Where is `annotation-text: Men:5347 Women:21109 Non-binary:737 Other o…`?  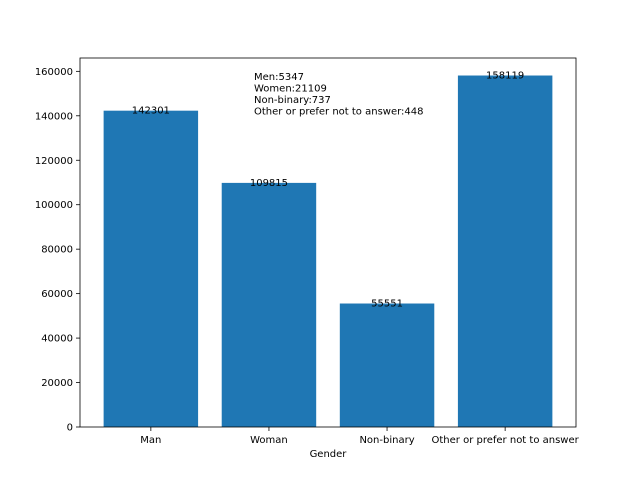
annotation-text: Men:5347 Women:21109 Non-binary:737 Other o… is located at coordinates (339, 95).